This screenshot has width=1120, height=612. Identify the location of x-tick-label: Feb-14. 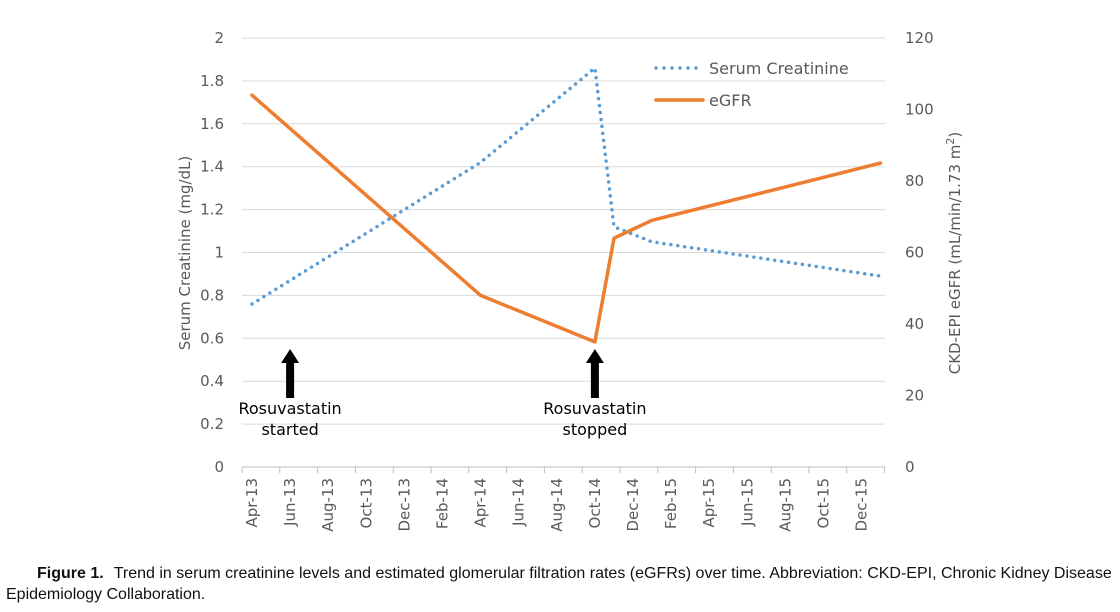
(443, 503).